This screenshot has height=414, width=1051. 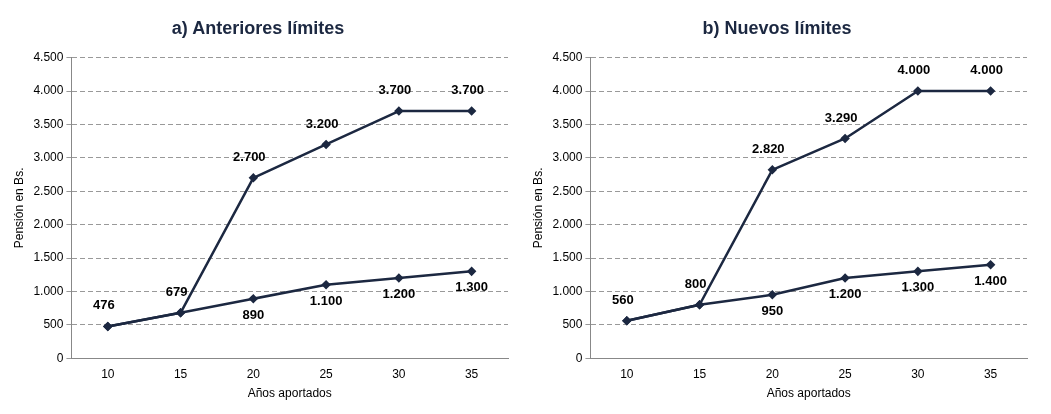 I want to click on data-label: 2.700, so click(x=249, y=156).